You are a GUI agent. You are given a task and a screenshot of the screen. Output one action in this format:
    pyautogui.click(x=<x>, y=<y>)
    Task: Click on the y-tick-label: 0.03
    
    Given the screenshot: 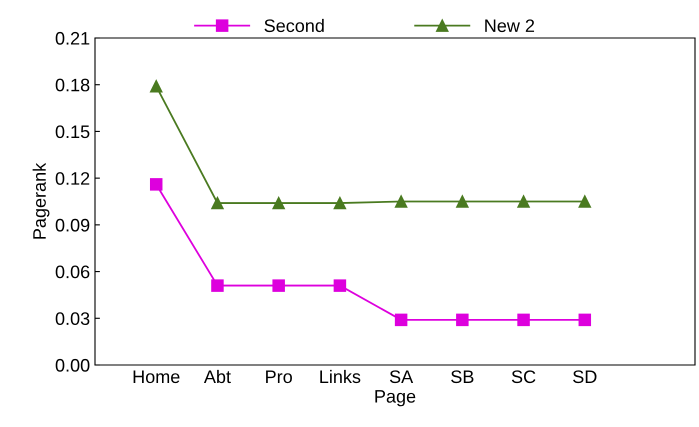 What is the action you would take?
    pyautogui.click(x=73, y=319)
    